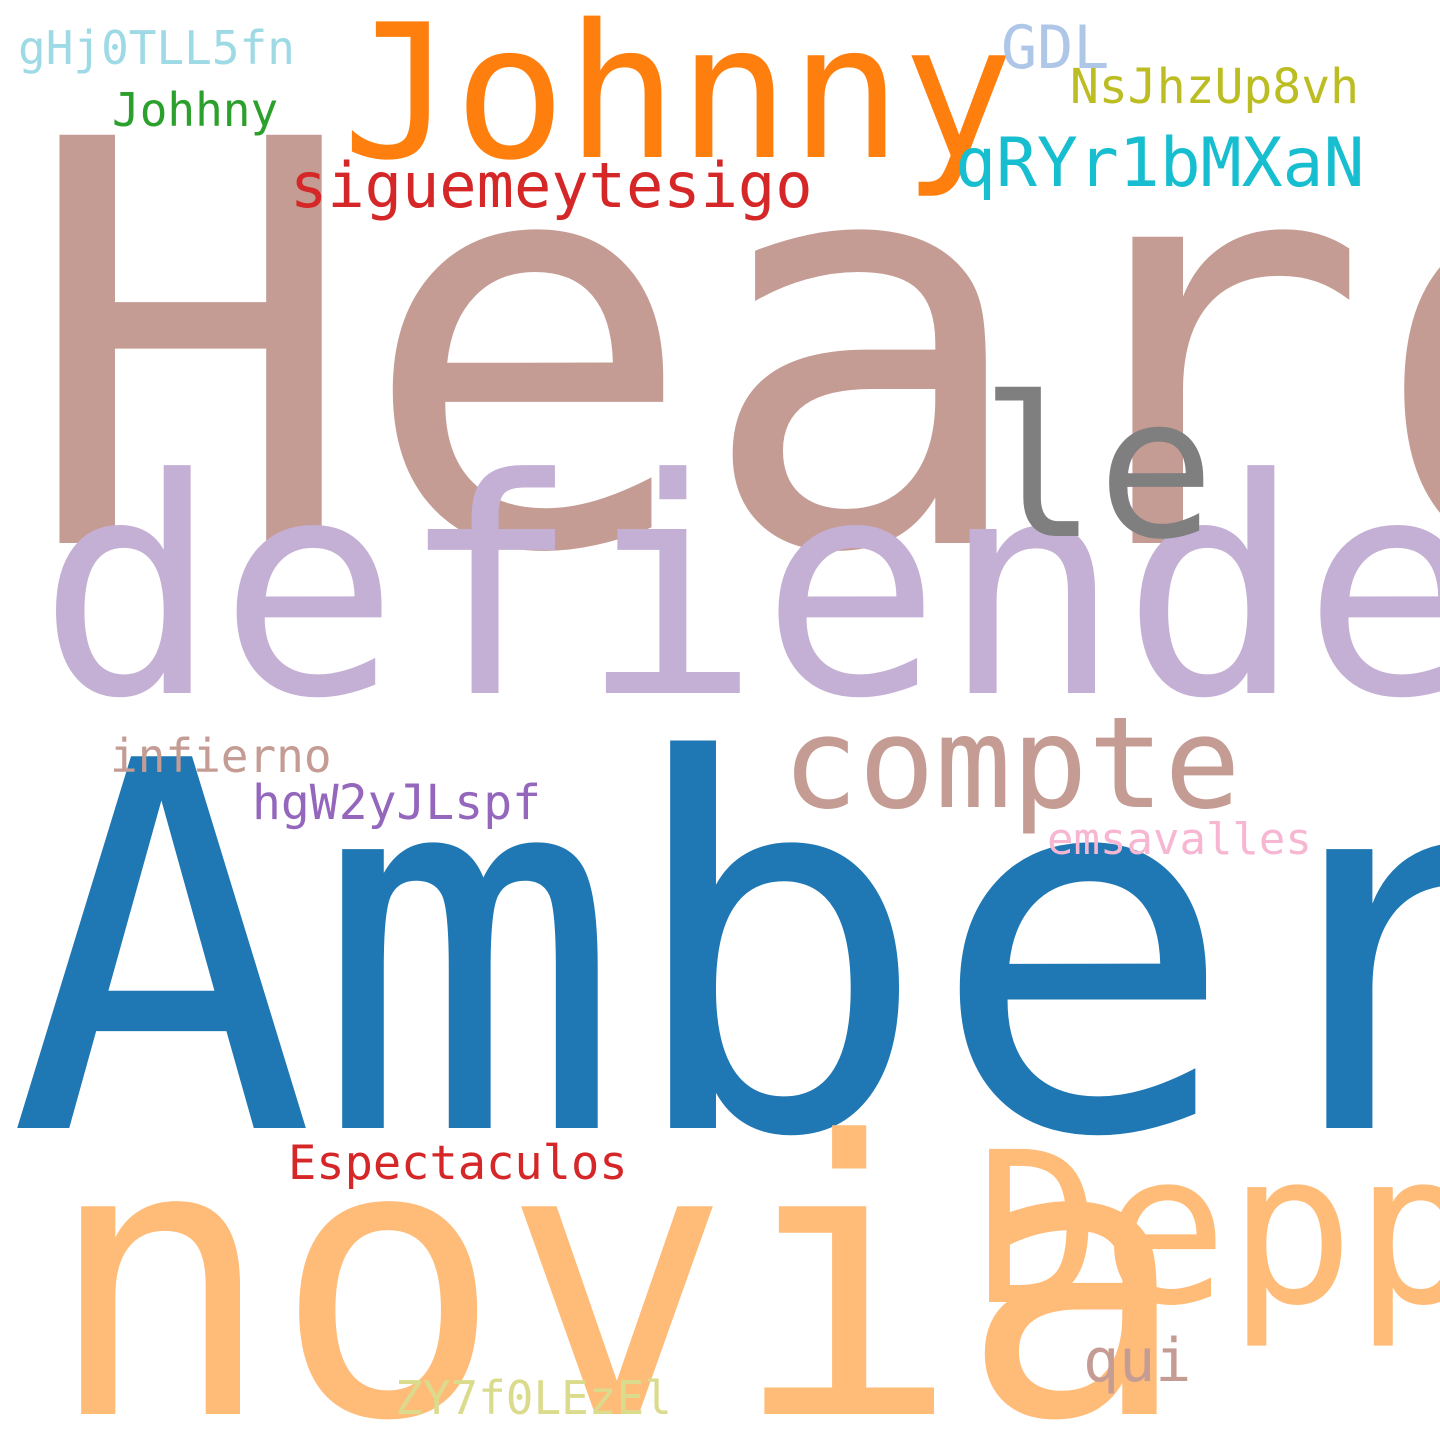 The width and height of the screenshot is (1440, 1440). I want to click on word-siguemeytesigo: siguemeytesigo, so click(551, 185).